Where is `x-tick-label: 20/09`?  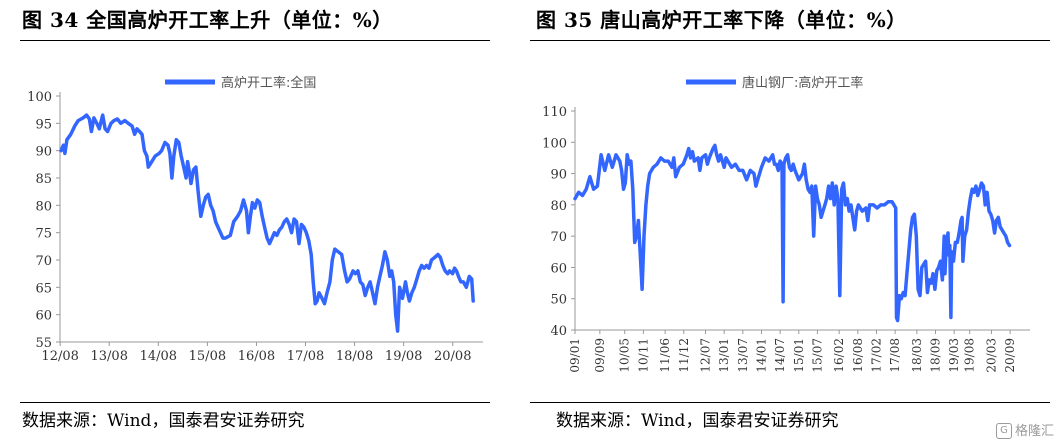
x-tick-label: 20/09 is located at coordinates (1010, 355).